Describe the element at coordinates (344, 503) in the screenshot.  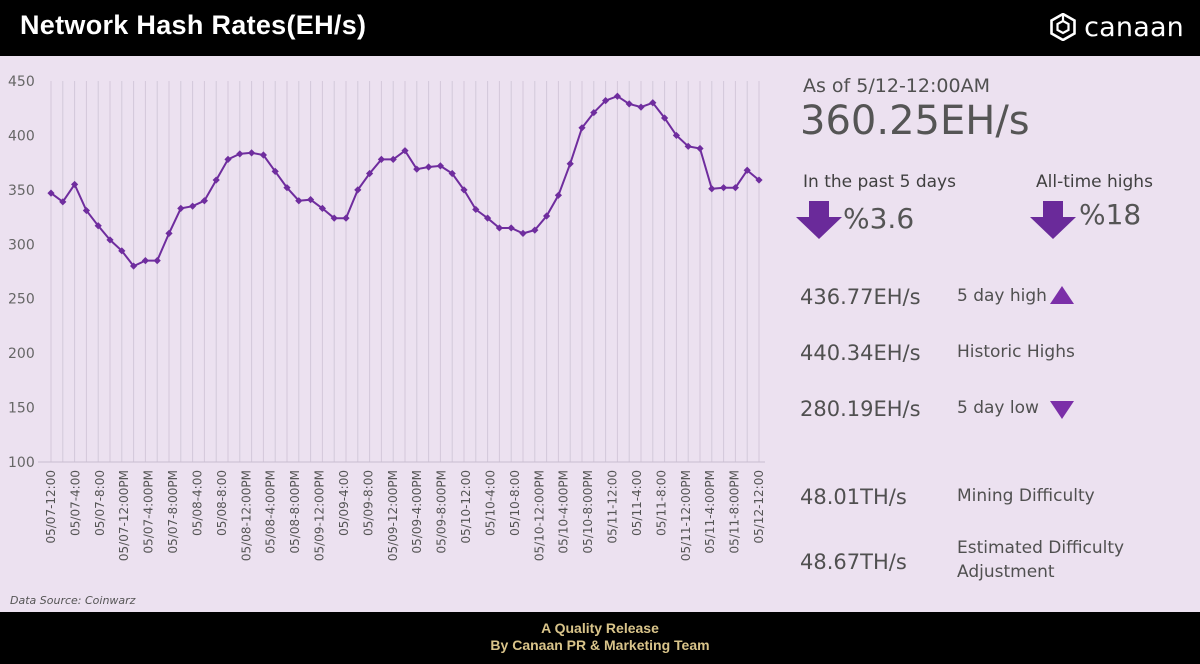
I see `x-tick-label: 05/09-4:00` at that location.